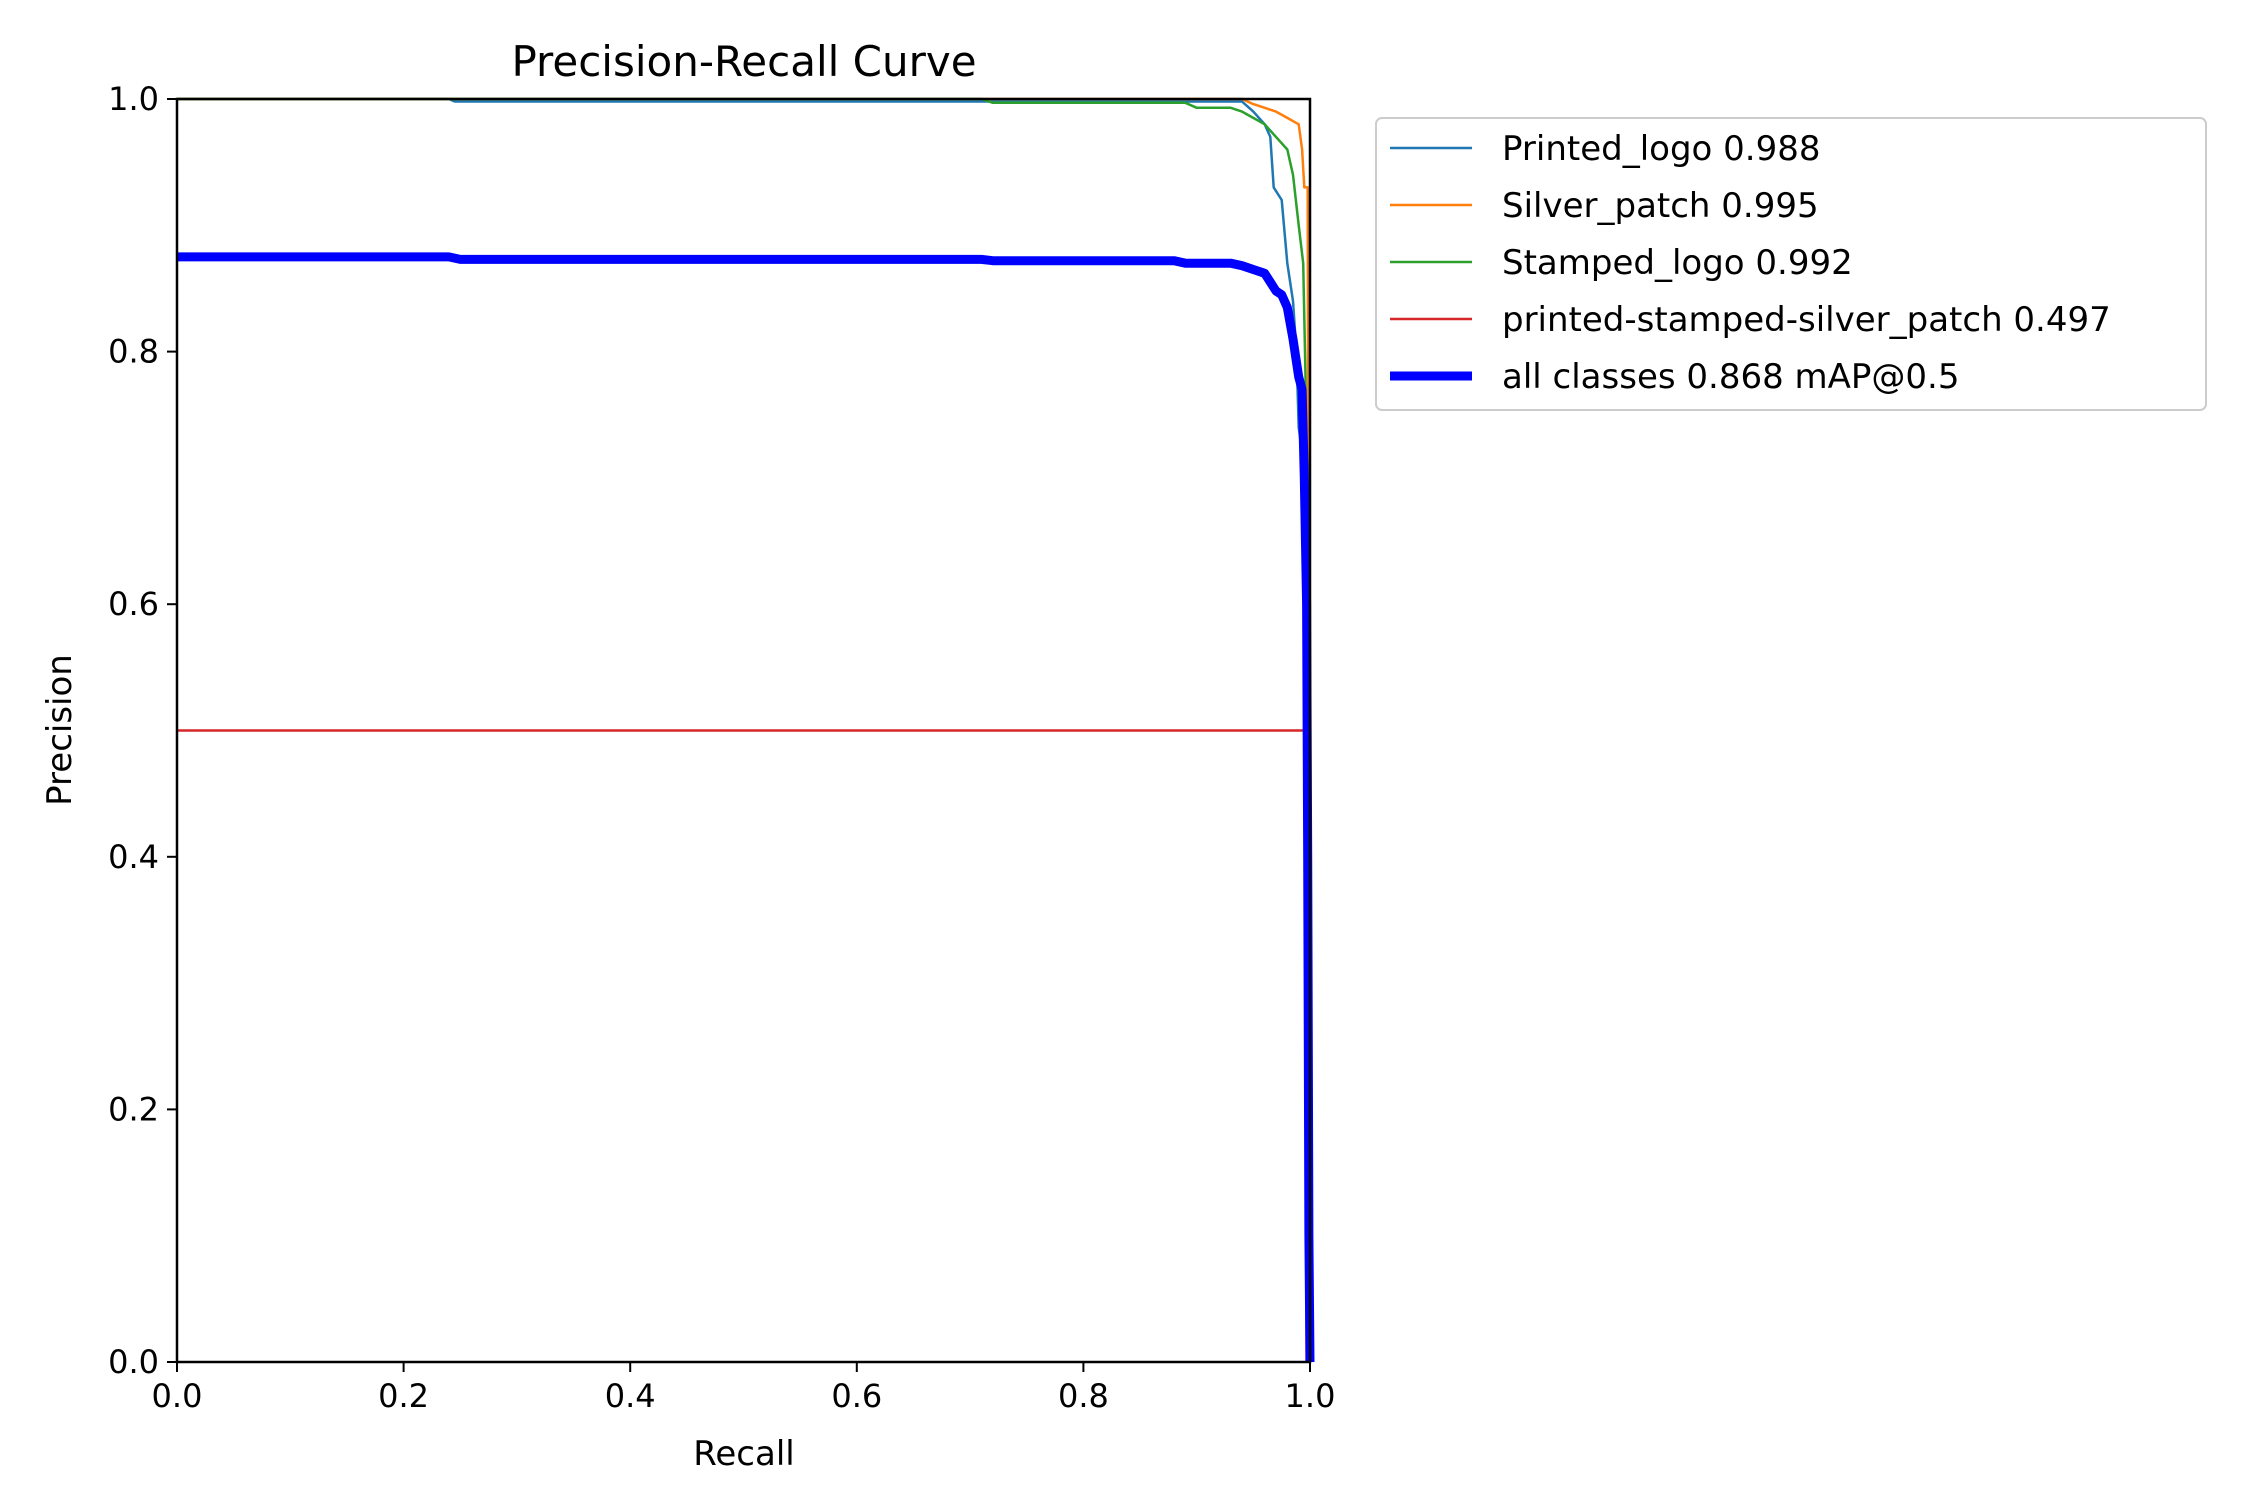  What do you see at coordinates (1677, 263) in the screenshot?
I see `legend-entry-2: Stamped_logo 0.992` at bounding box center [1677, 263].